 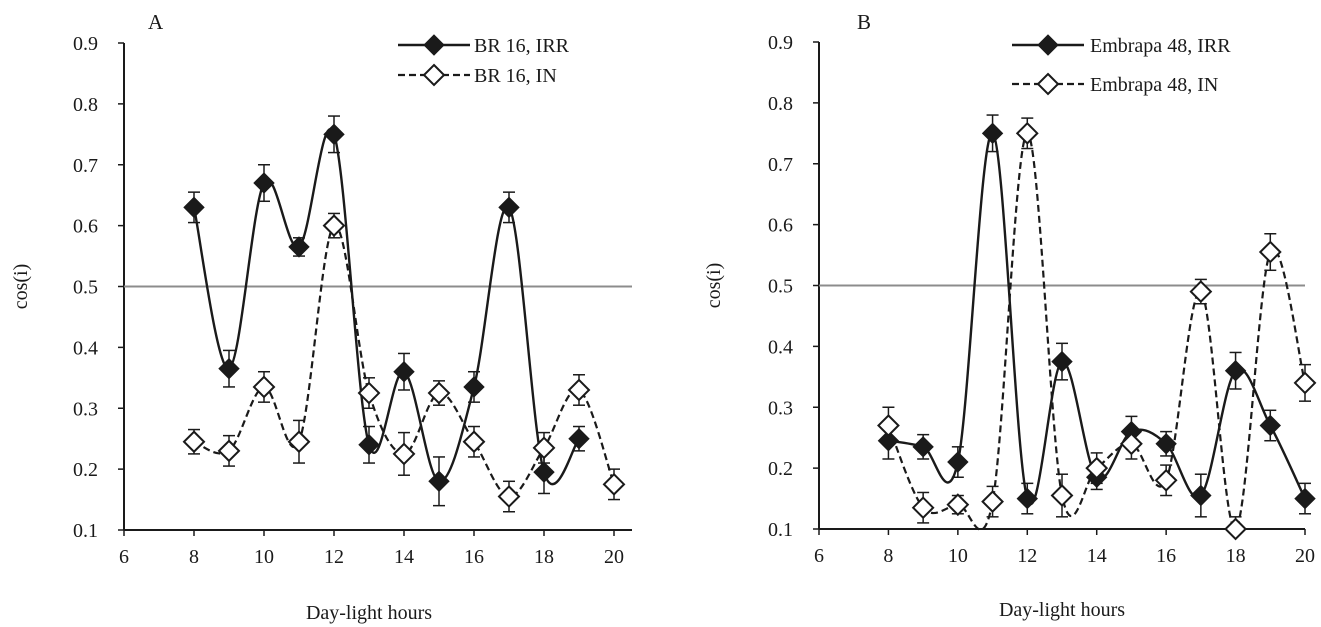 I want to click on panel-label: A, so click(x=156, y=22).